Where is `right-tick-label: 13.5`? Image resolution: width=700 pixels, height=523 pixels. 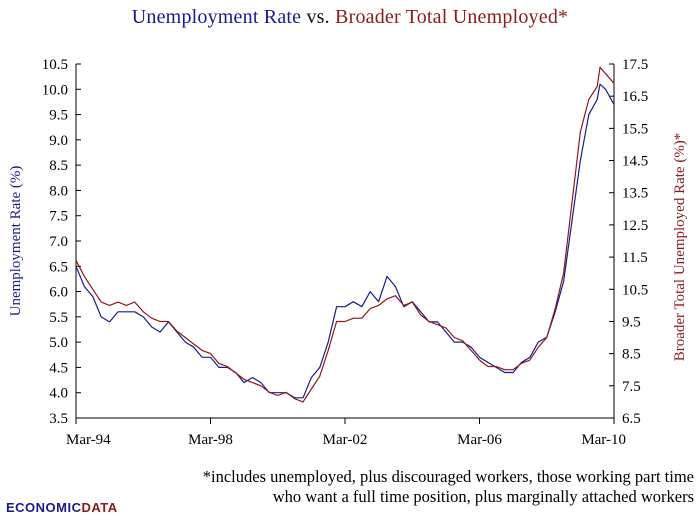
right-tick-label: 13.5 is located at coordinates (635, 194).